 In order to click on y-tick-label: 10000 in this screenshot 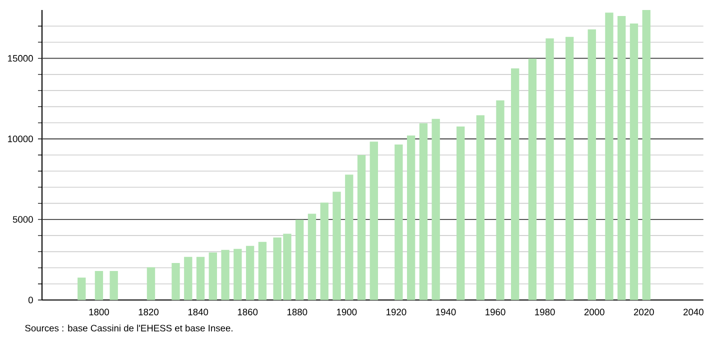, I will do `click(20, 139)`.